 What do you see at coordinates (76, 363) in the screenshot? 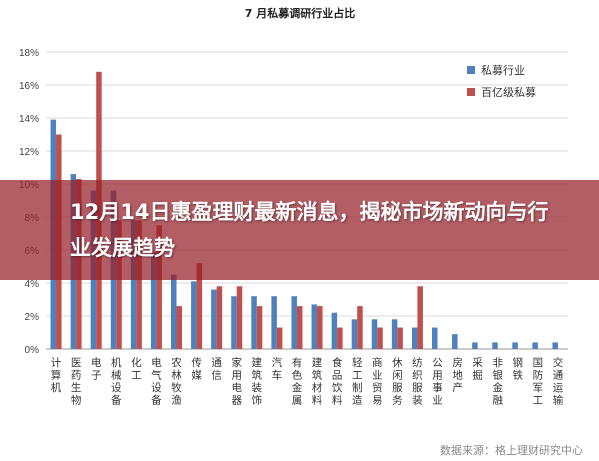
I see `x-category-label: 医` at bounding box center [76, 363].